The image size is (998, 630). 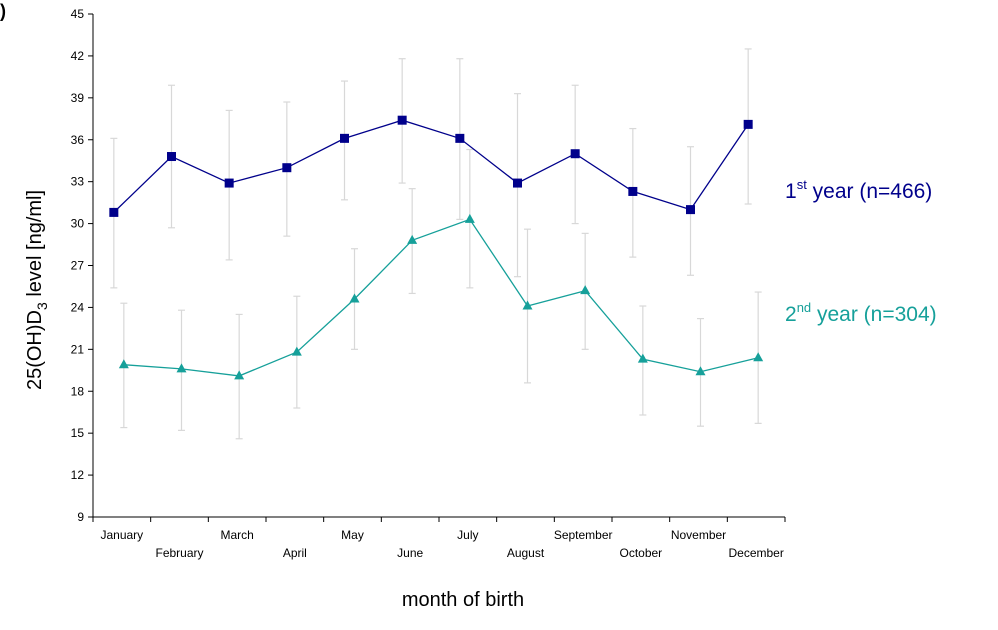 I want to click on x-tick-label: March, so click(x=236, y=535).